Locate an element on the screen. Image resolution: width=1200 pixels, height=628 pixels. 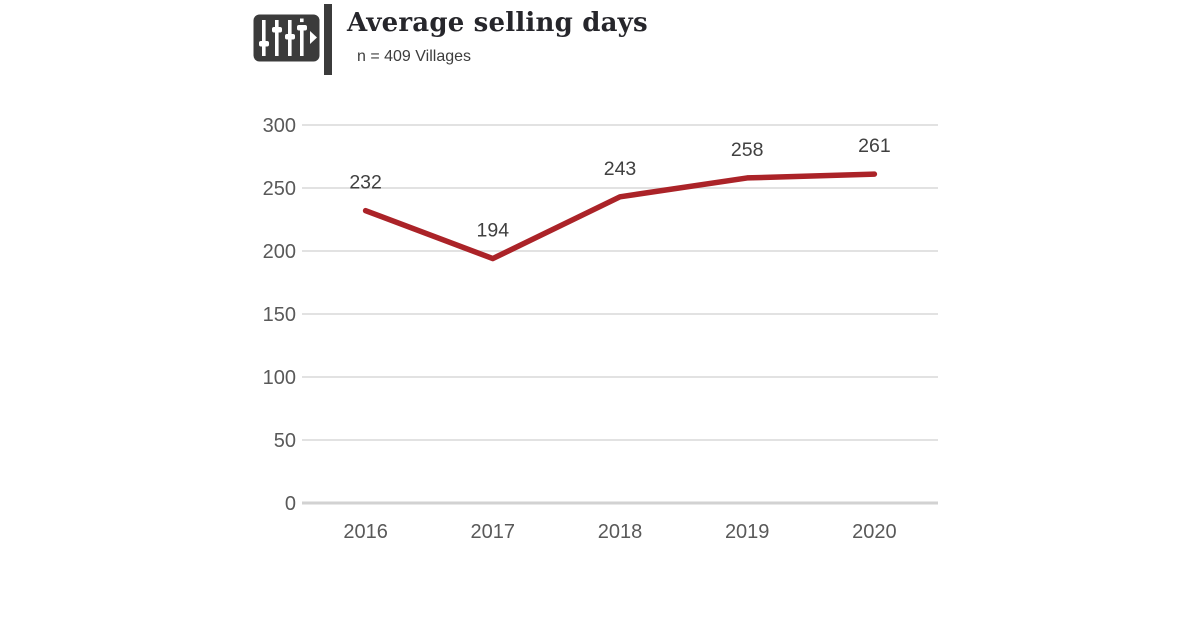
x-tick-label: 2018 is located at coordinates (620, 532).